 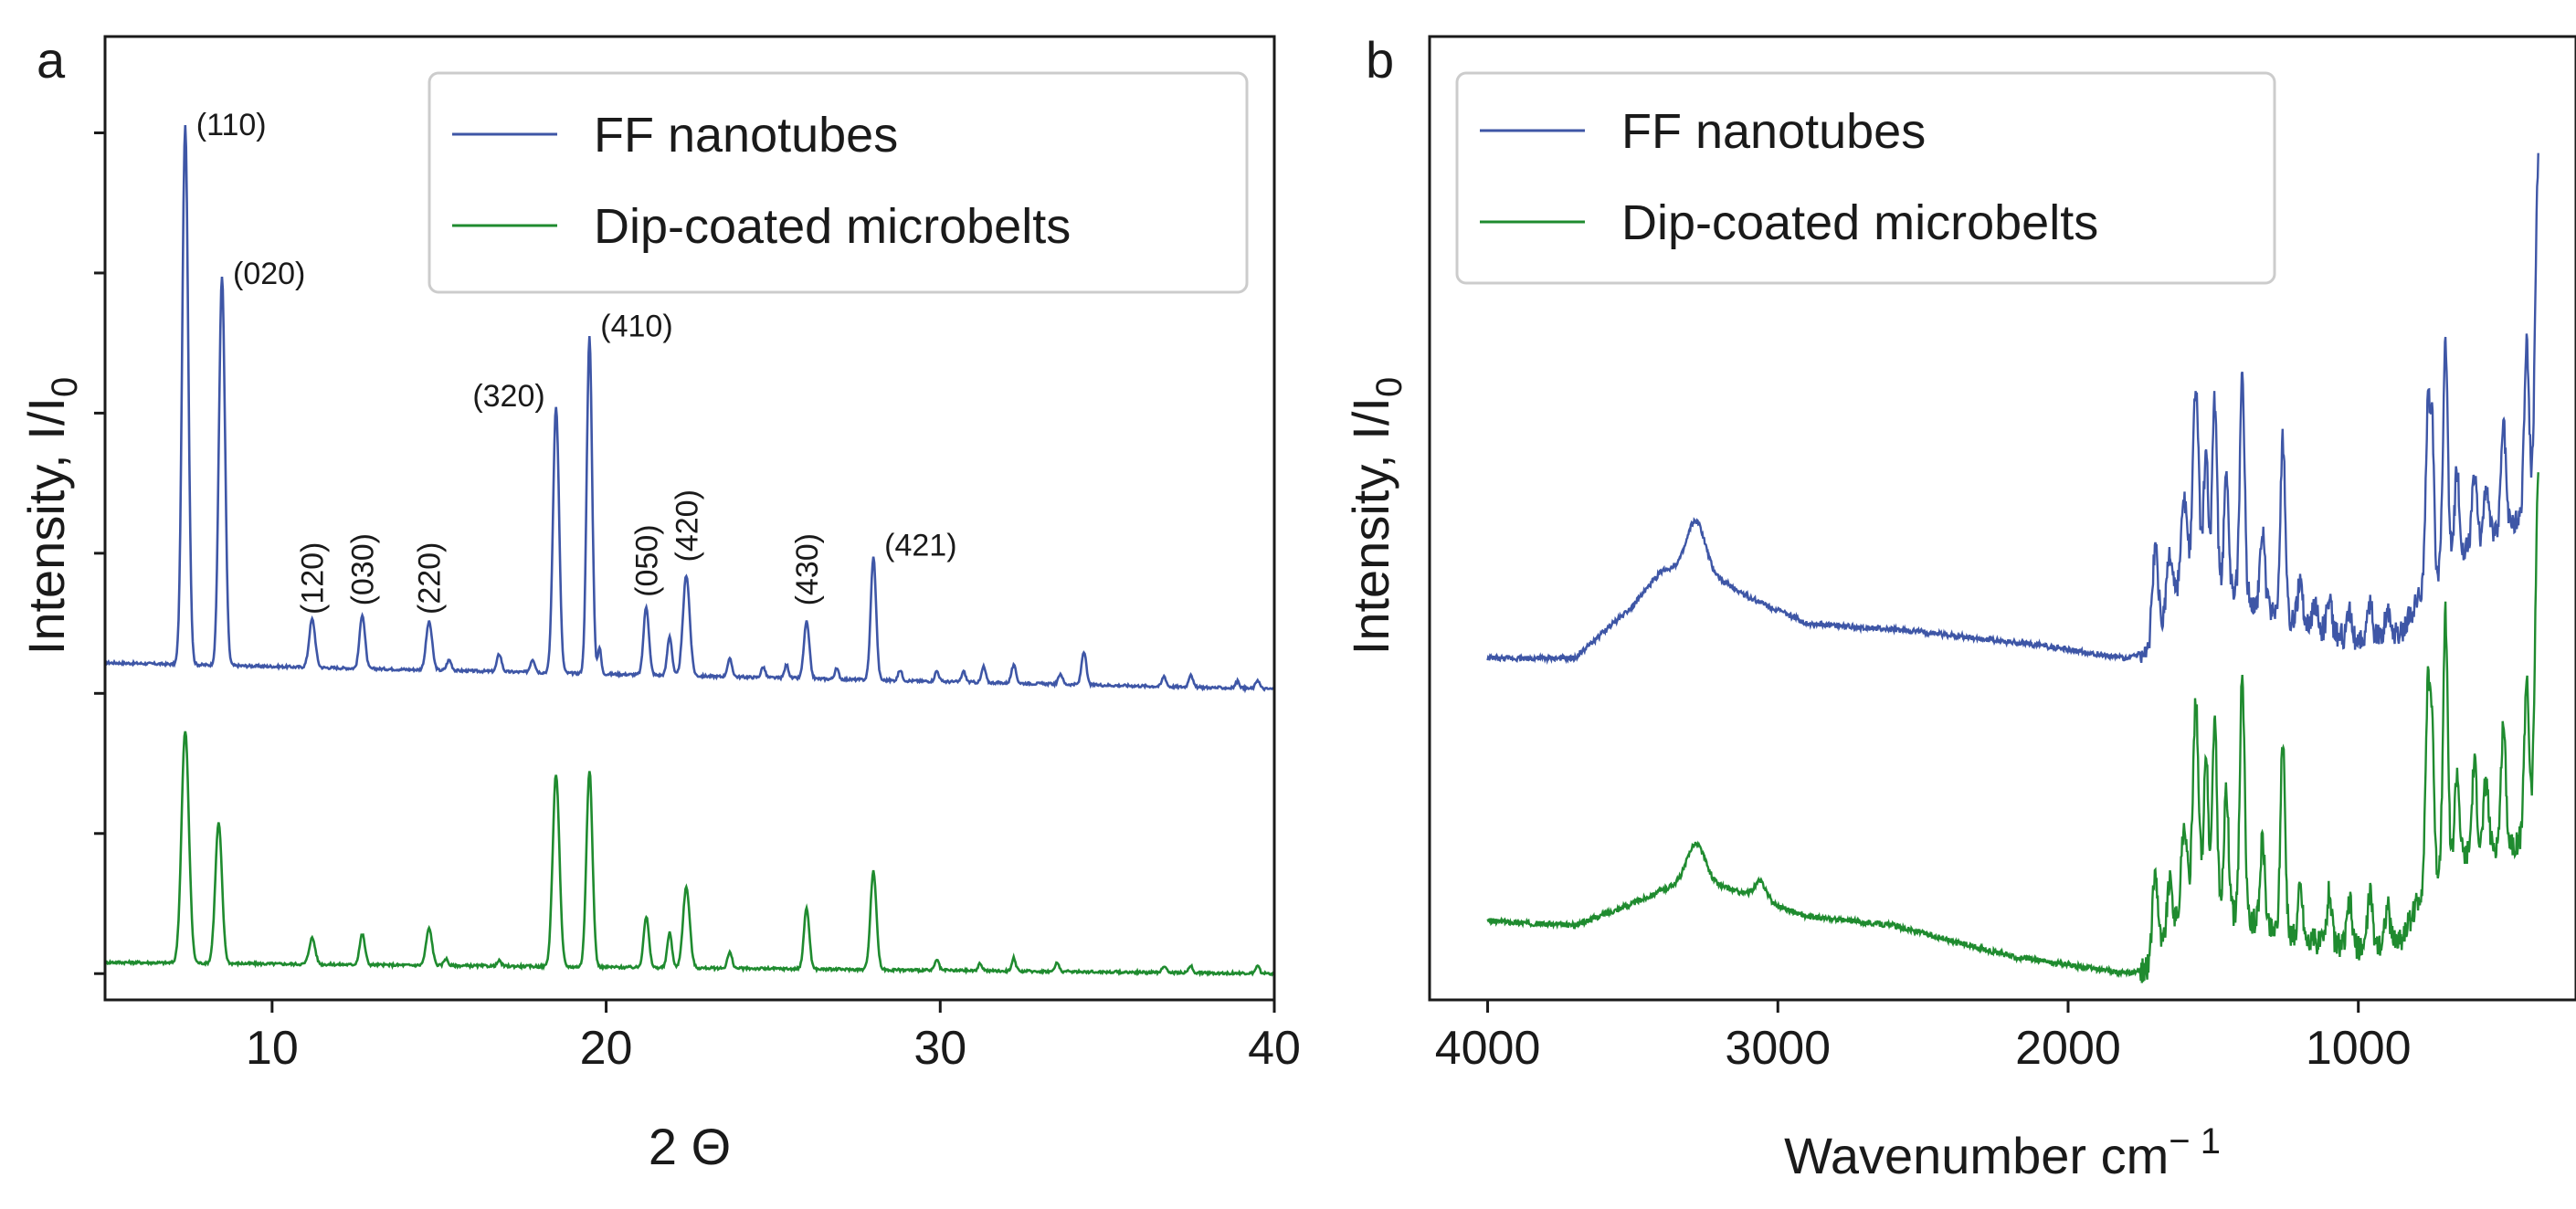 I want to click on panel-b-x-ticks: 4000 3000 2000 1000, so click(x=1923, y=1037).